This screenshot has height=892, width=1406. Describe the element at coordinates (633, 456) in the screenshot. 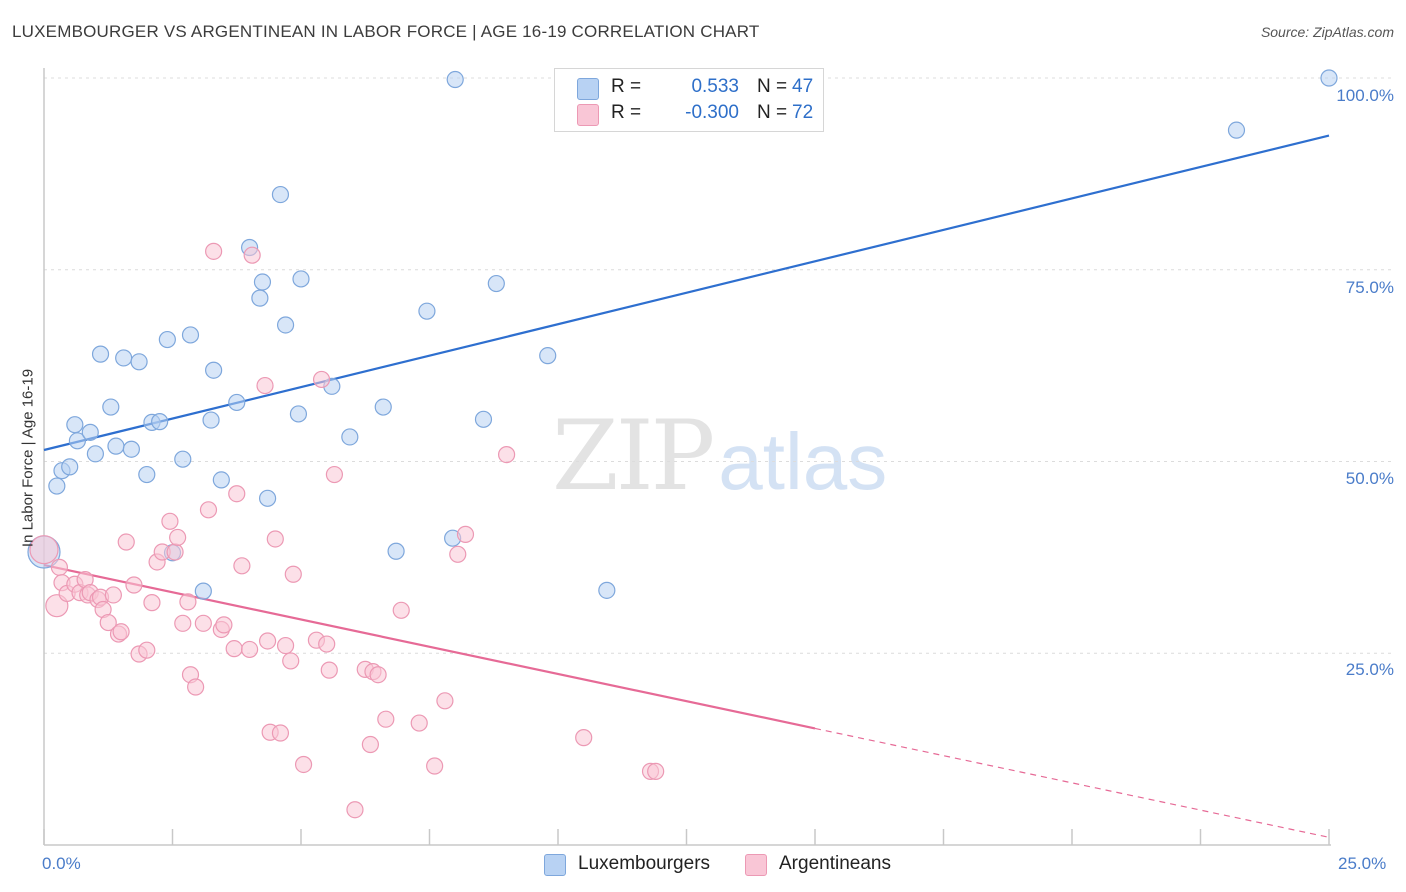

I see `watermark-zip: ZIP` at that location.